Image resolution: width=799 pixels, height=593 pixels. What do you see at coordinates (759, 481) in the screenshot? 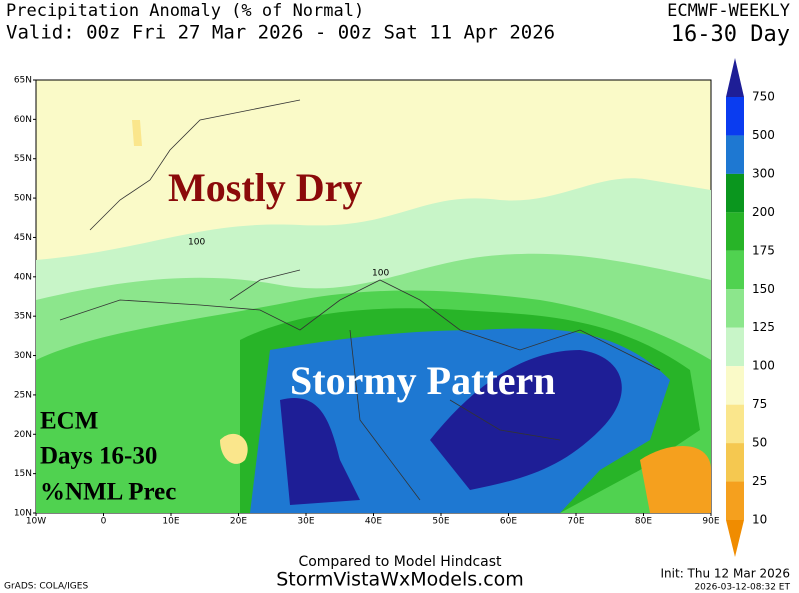
I see `colorbar-label: 25` at bounding box center [759, 481].